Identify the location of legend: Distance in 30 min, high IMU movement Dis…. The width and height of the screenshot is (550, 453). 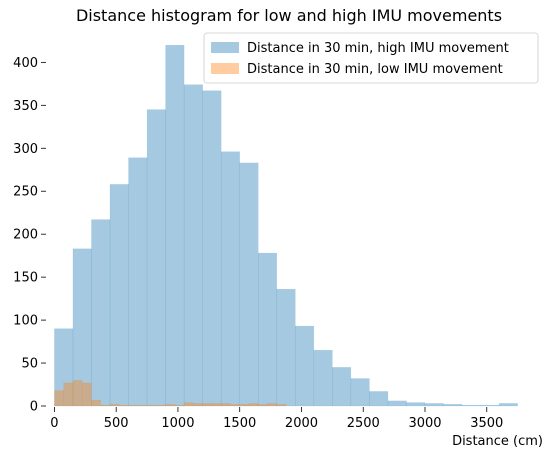
(371, 58).